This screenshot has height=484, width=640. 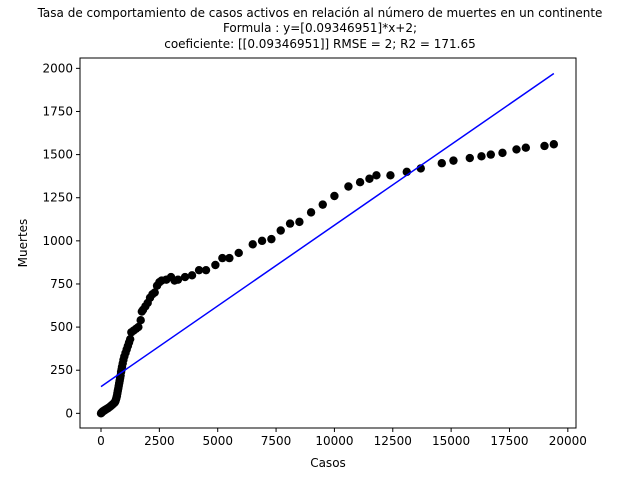 What do you see at coordinates (328, 463) in the screenshot?
I see `x-axis-label: Casos` at bounding box center [328, 463].